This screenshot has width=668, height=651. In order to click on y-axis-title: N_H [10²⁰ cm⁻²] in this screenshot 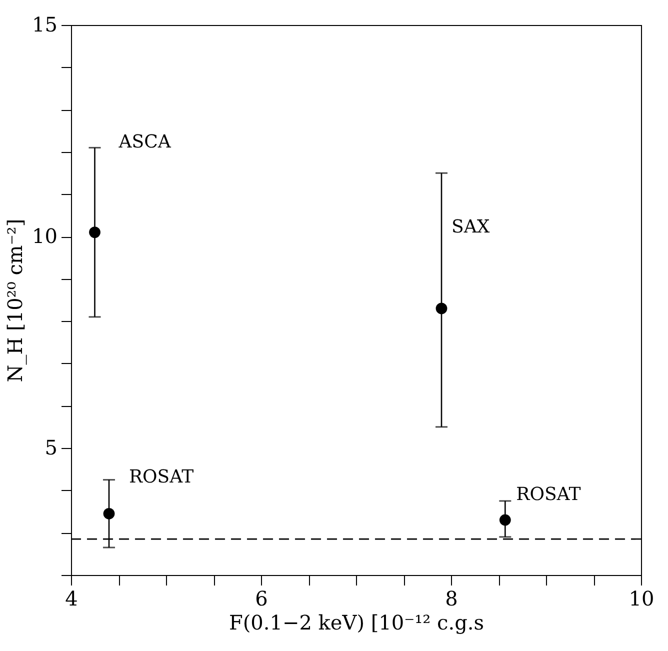, I will do `click(15, 300)`.